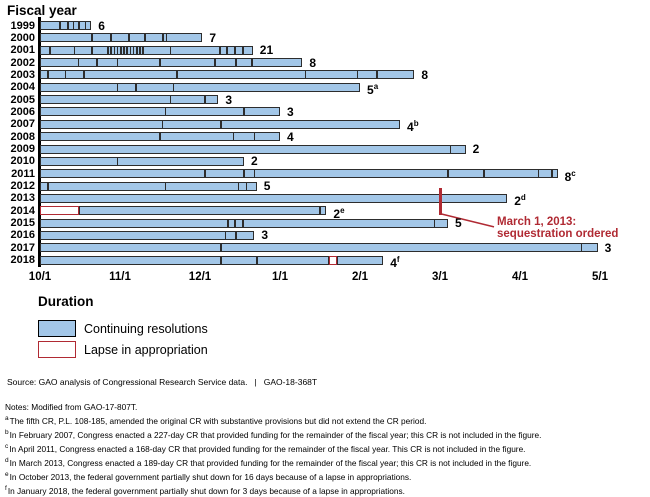  What do you see at coordinates (7, 419) in the screenshot?
I see `note-superscript: a` at bounding box center [7, 419].